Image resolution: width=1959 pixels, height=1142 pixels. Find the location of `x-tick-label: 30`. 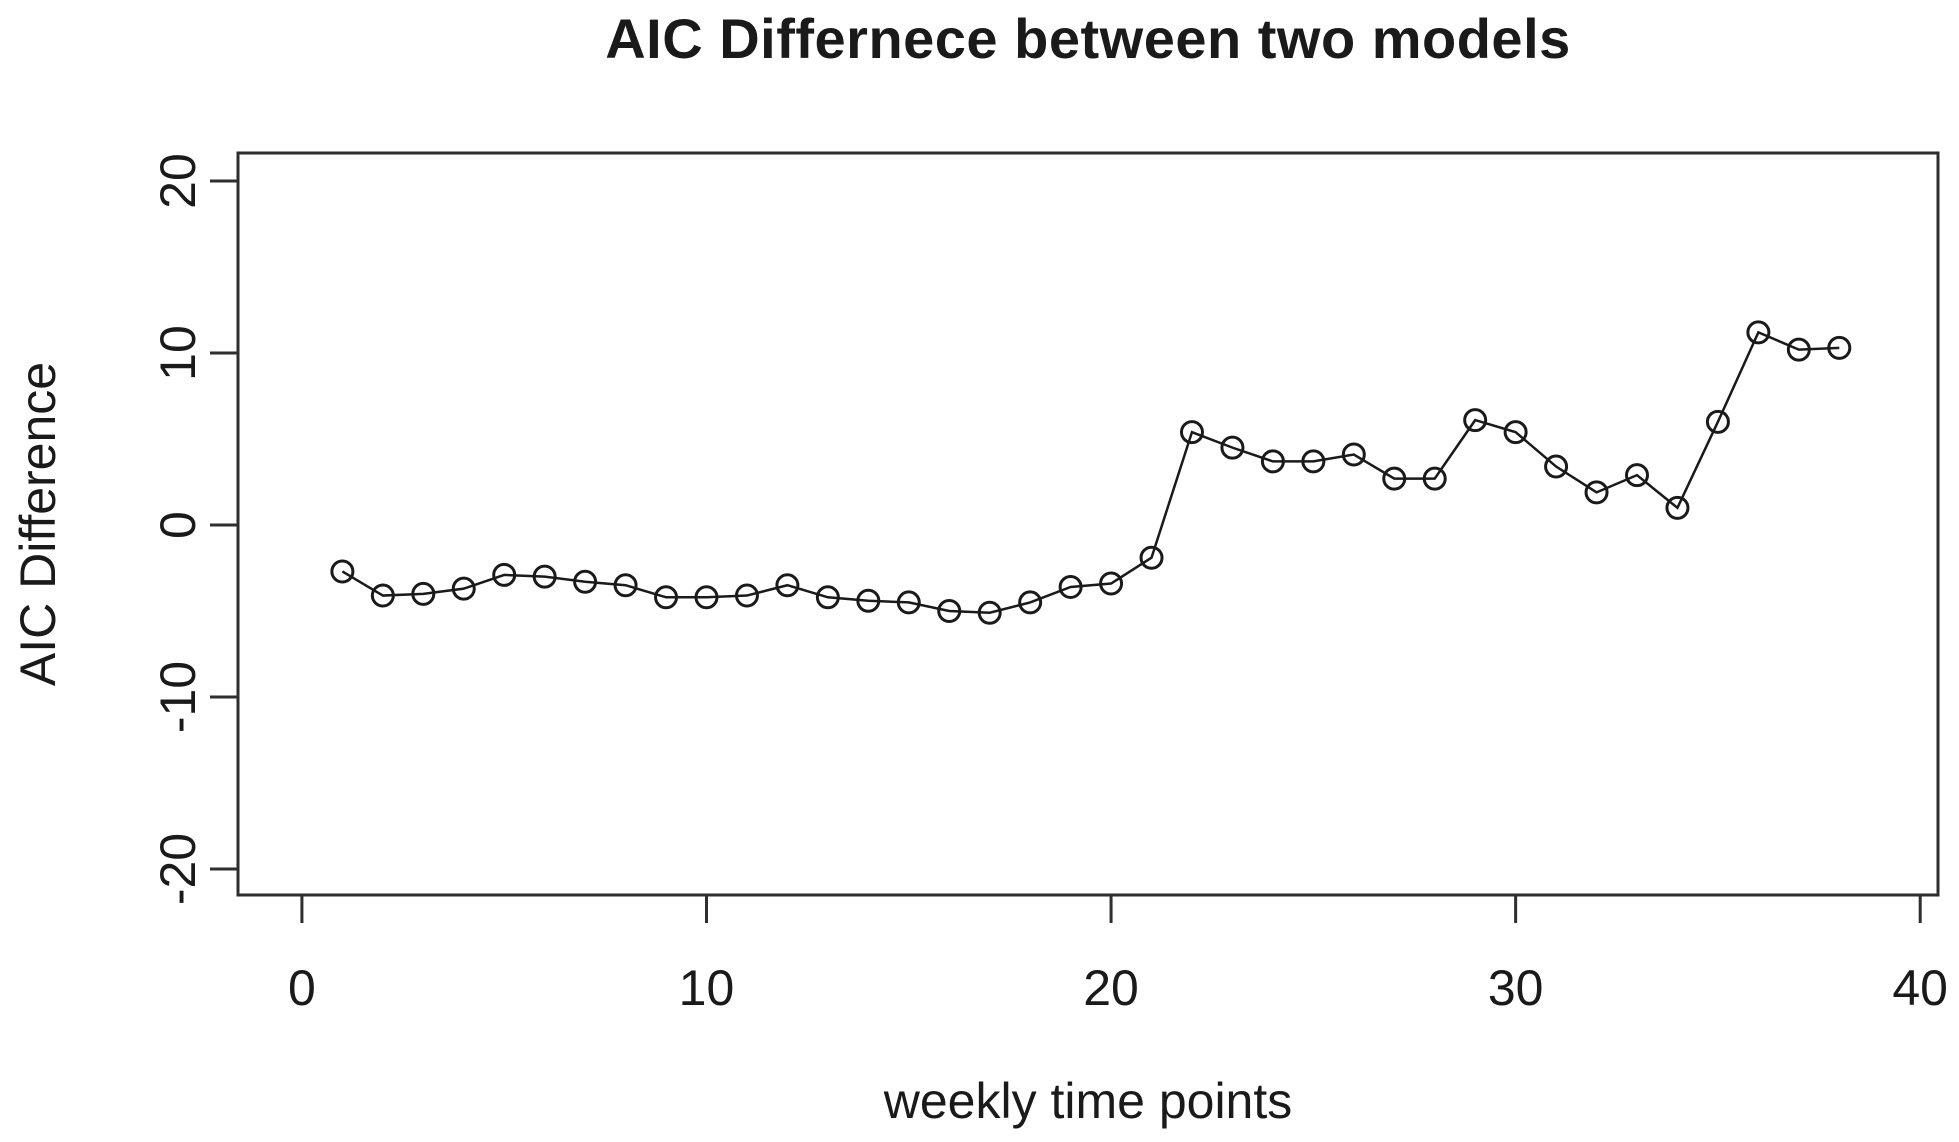

x-tick-label: 30 is located at coordinates (1516, 988).